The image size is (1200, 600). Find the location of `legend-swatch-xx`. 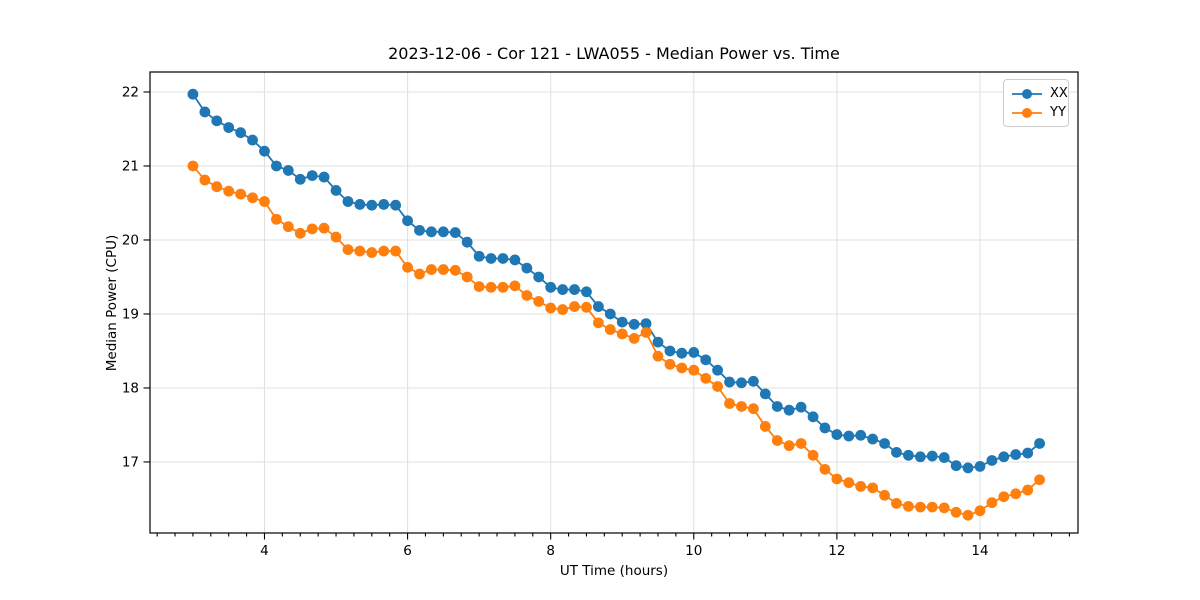

legend-swatch-xx is located at coordinates (1027, 93).